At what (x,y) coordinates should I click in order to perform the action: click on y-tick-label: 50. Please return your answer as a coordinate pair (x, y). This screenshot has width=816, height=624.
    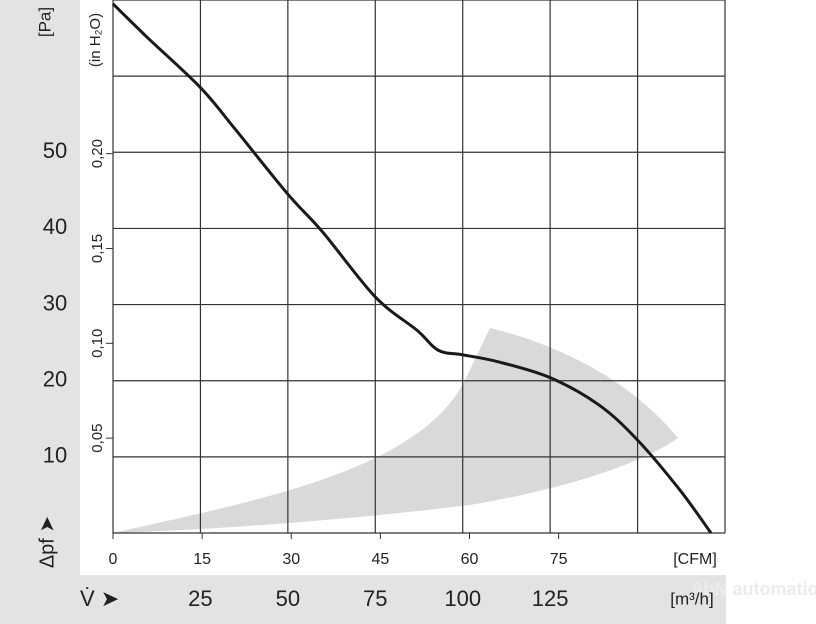
    Looking at the image, I should click on (55, 150).